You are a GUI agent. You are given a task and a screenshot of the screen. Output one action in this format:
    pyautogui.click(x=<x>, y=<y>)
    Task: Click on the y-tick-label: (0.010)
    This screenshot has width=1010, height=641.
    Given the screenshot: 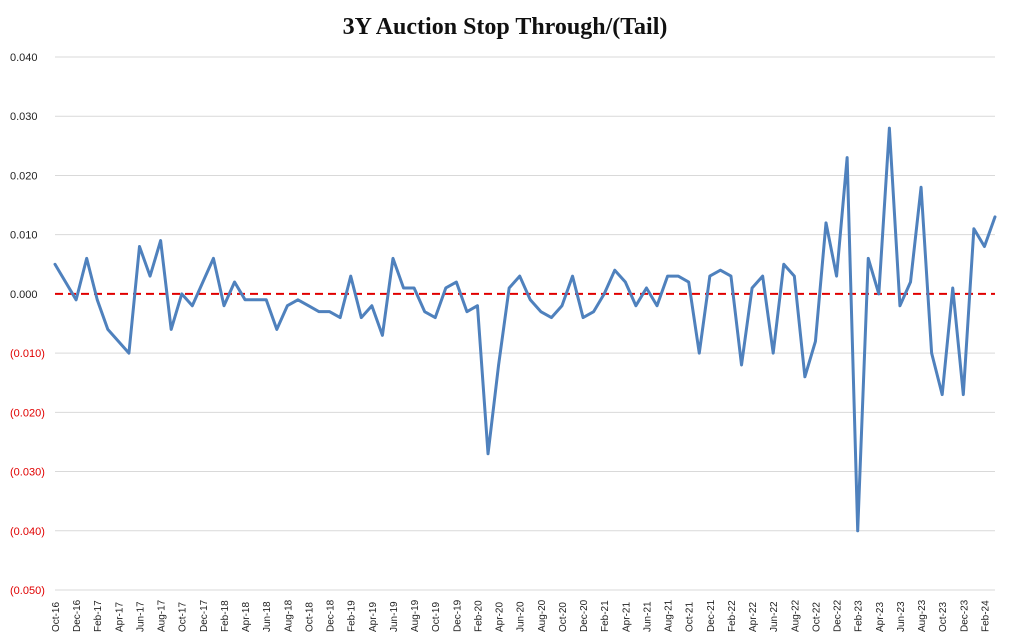 What is the action you would take?
    pyautogui.click(x=27, y=354)
    